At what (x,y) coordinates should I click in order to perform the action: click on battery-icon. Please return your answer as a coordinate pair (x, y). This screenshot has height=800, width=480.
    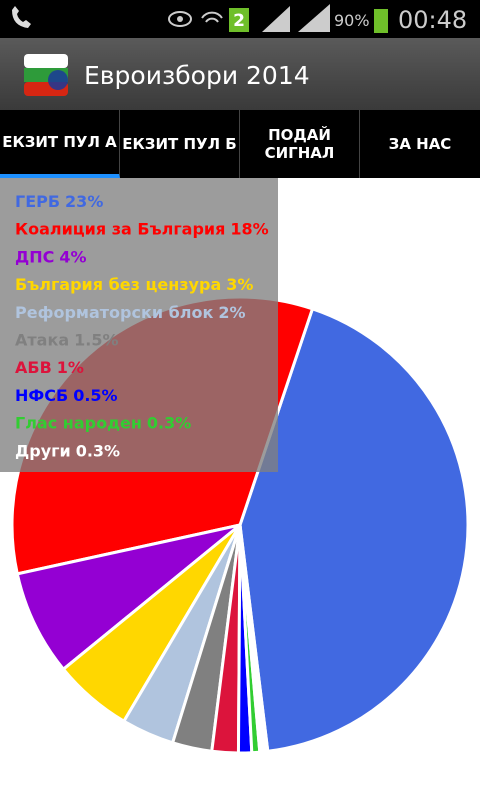
    Looking at the image, I should click on (381, 21).